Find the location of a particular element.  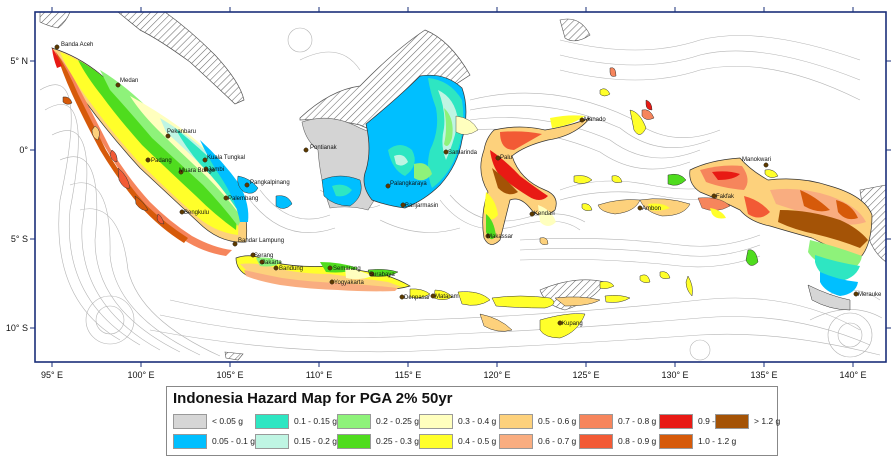

legend-item: 0.15 - 0.2 g is located at coordinates (296, 441).